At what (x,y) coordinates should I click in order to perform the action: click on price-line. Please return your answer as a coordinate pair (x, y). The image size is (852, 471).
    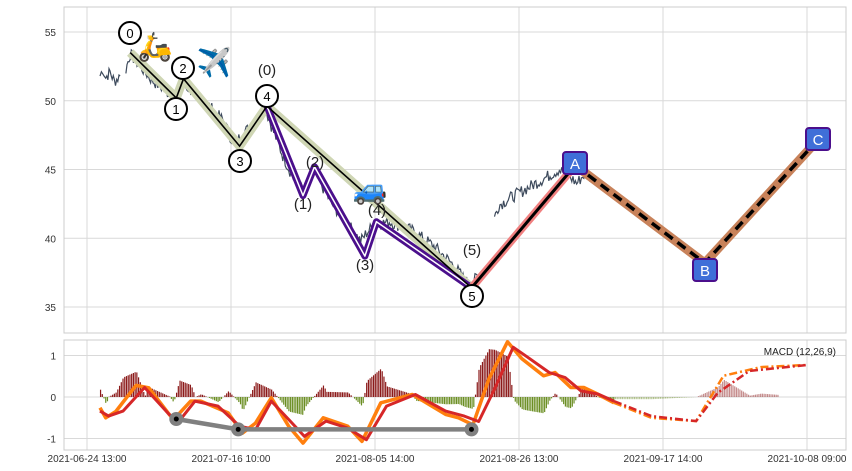
    Looking at the image, I should click on (546, 192).